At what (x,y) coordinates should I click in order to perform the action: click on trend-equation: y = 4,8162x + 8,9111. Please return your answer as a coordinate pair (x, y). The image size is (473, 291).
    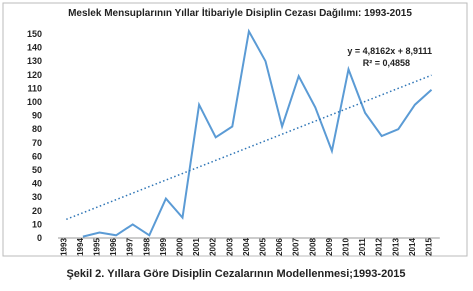
    Looking at the image, I should click on (389, 51).